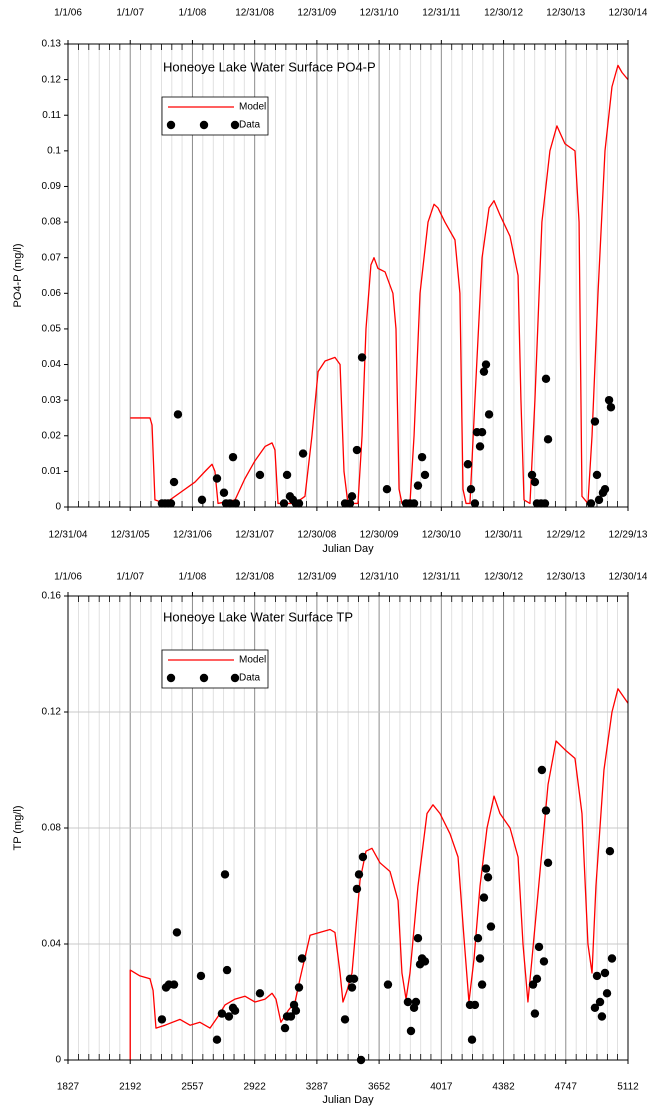 The image size is (647, 1110). I want to click on x-axis-title: Julian Day, so click(348, 1100).